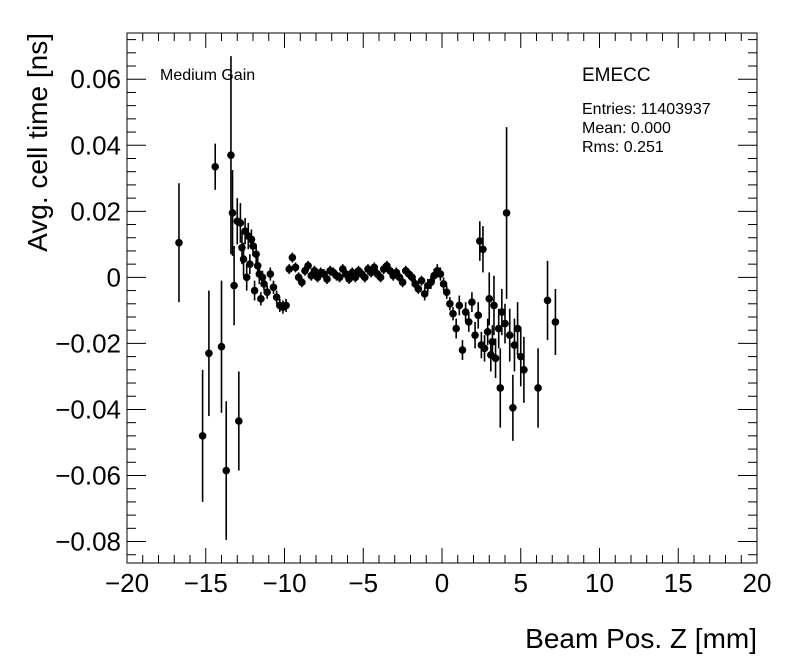 This screenshot has height=672, width=796. Describe the element at coordinates (521, 583) in the screenshot. I see `x-tick-label: 5` at that location.